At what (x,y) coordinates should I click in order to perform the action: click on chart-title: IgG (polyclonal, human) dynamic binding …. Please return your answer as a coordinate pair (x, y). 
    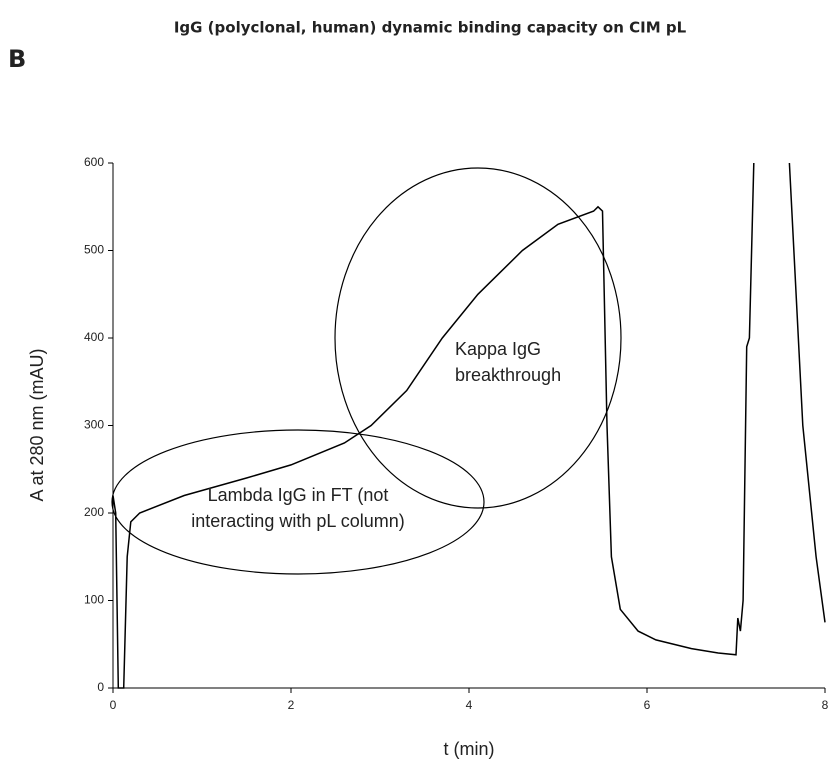
    Looking at the image, I should click on (430, 28).